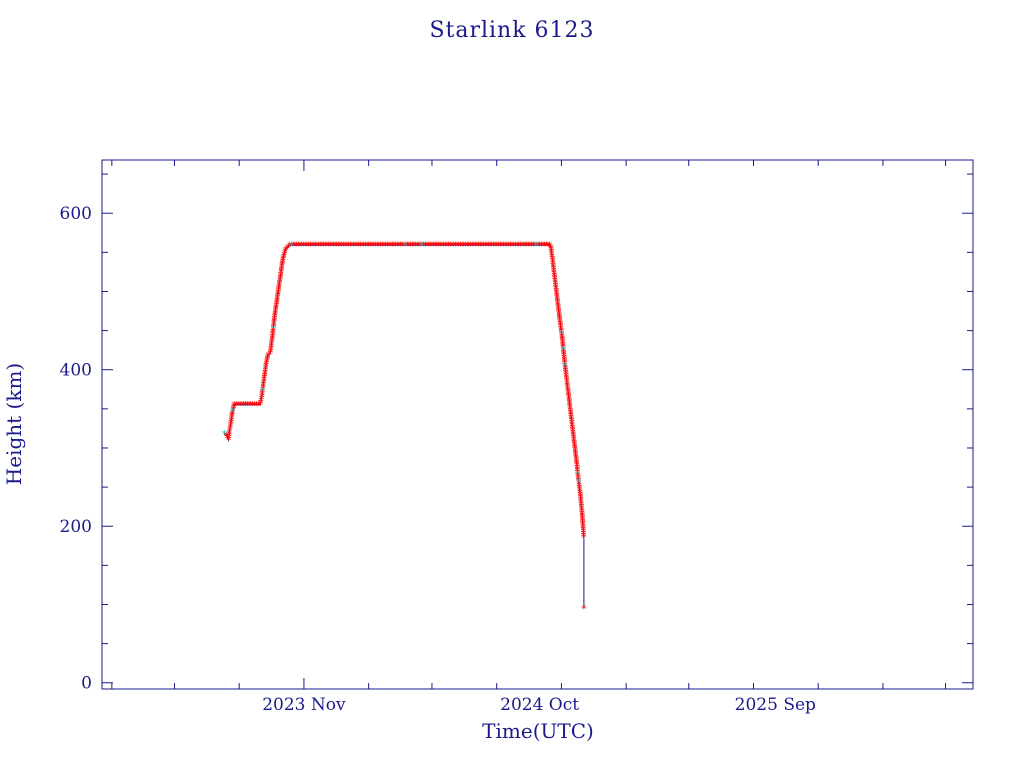 The image size is (1024, 768). What do you see at coordinates (14, 424) in the screenshot?
I see `y-axis-label: Height (km)` at bounding box center [14, 424].